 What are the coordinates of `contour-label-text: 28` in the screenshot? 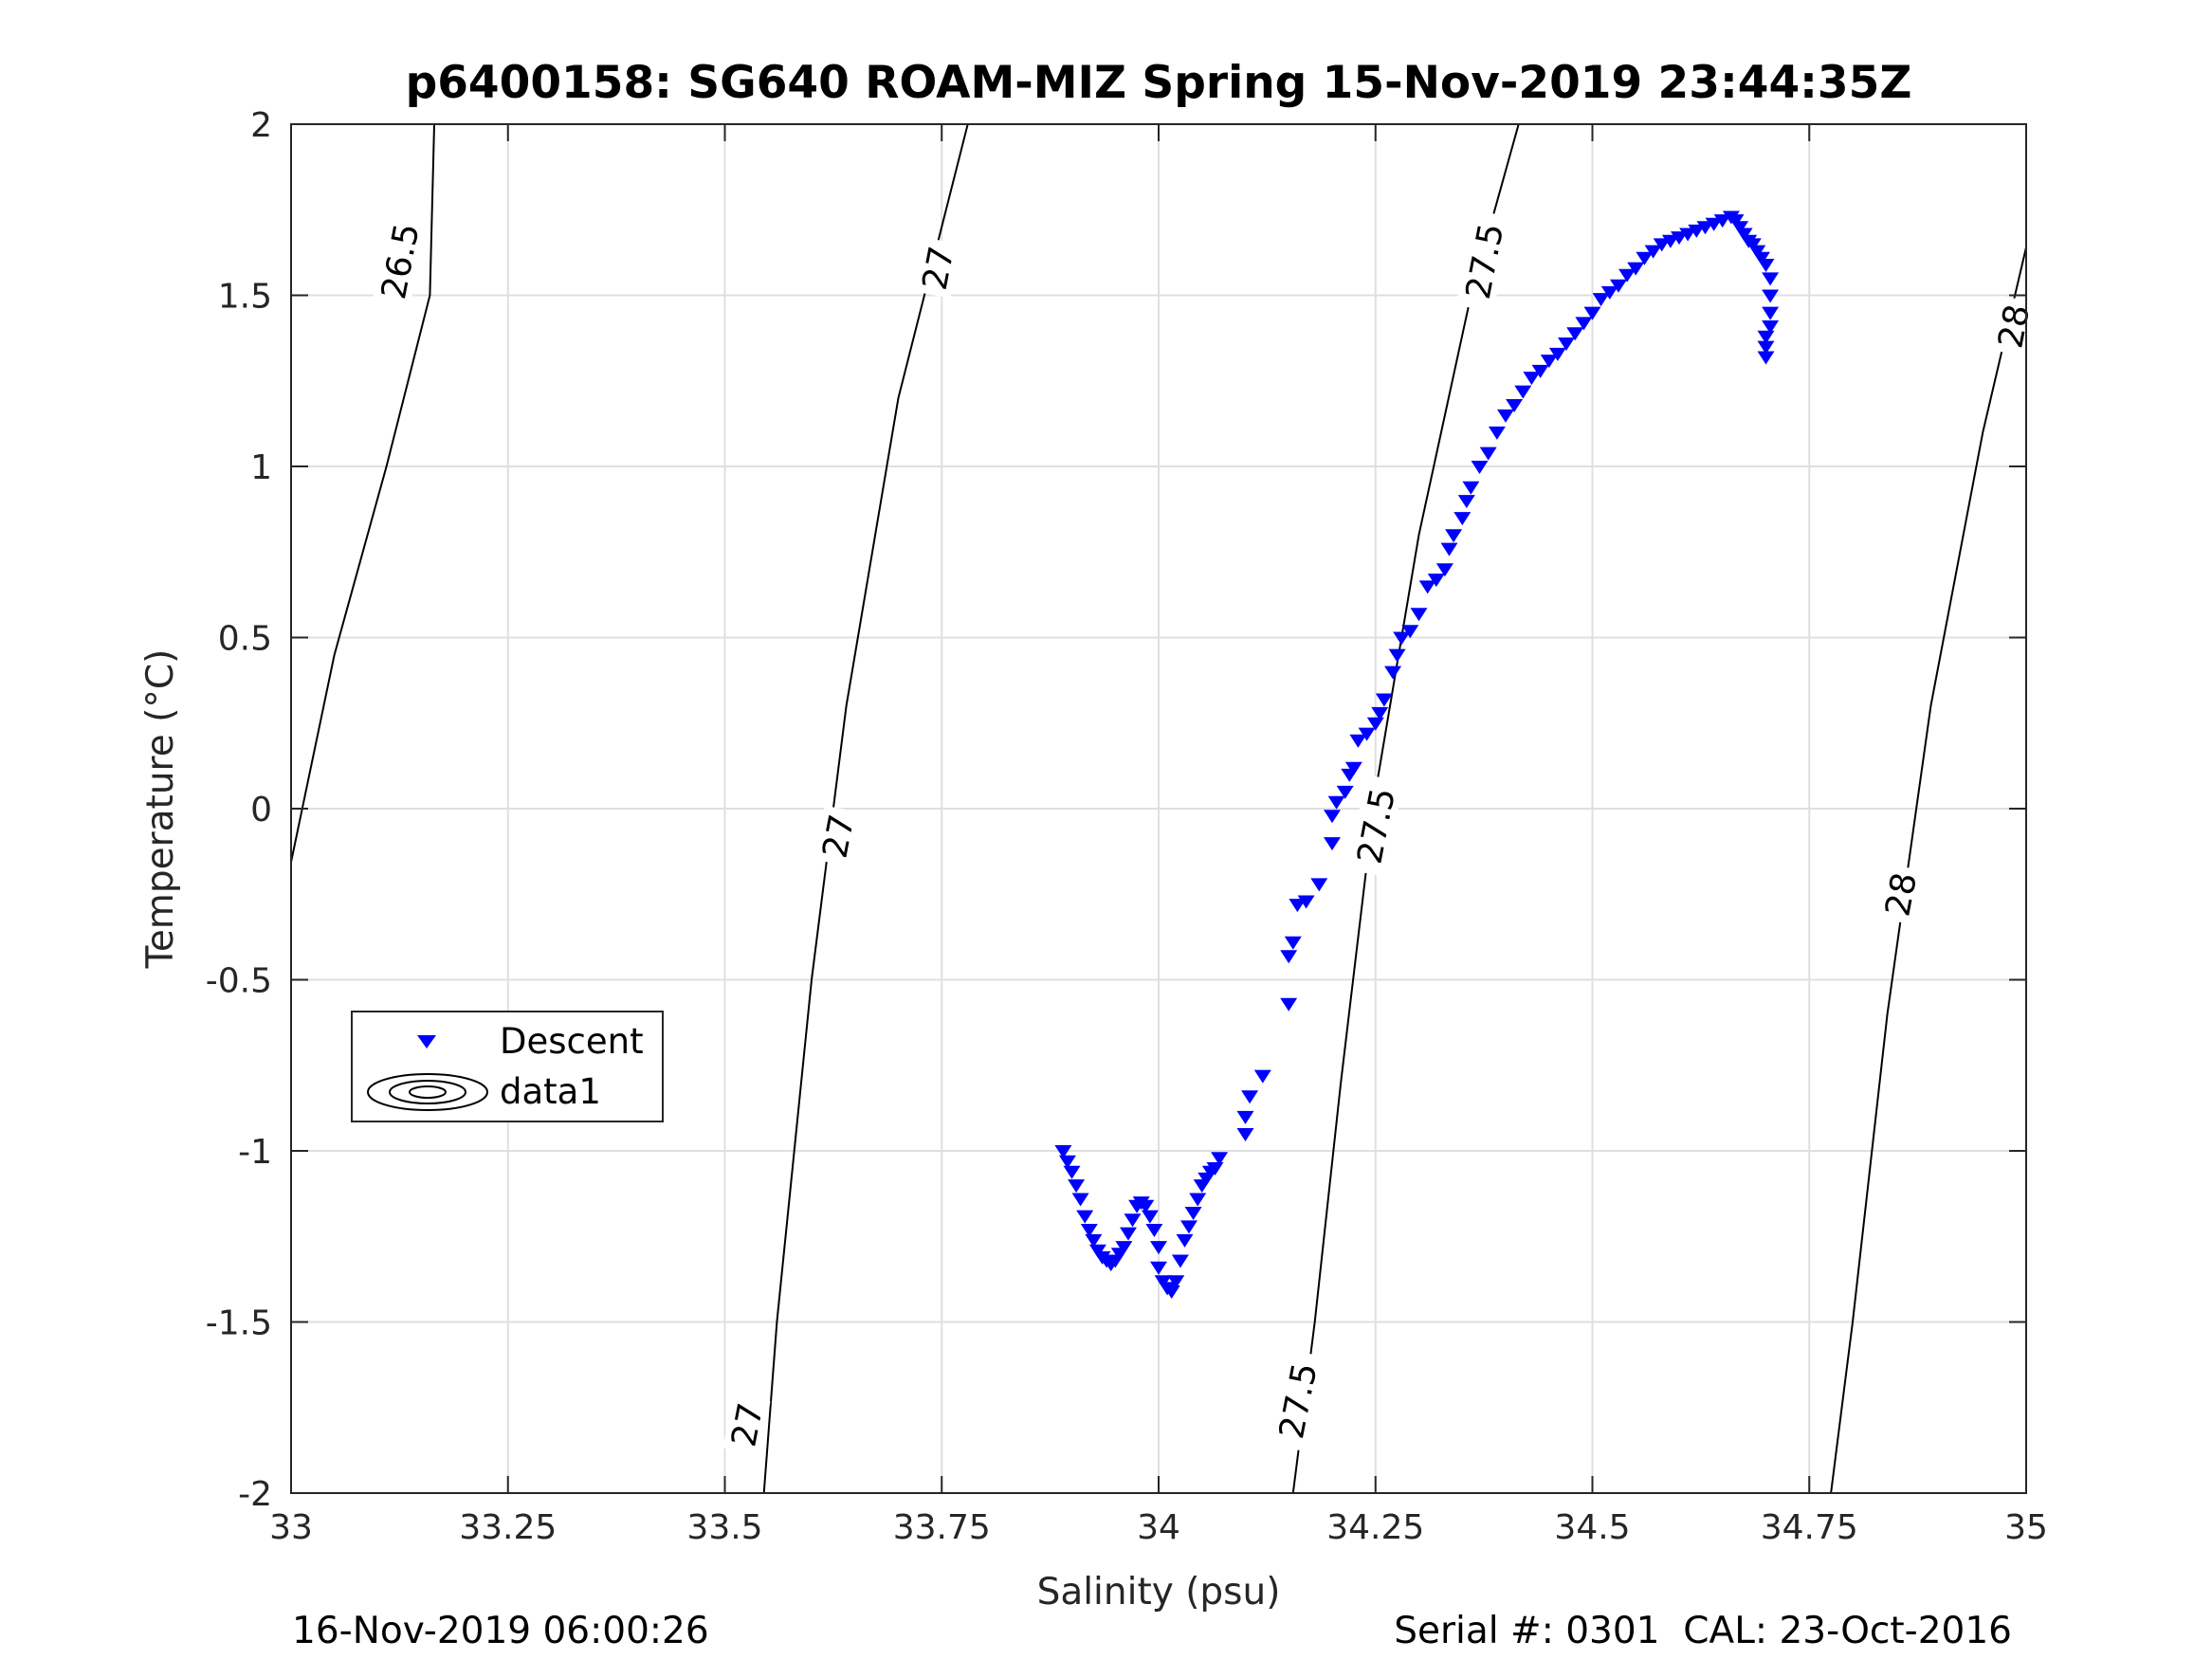 It's located at (2014, 326).